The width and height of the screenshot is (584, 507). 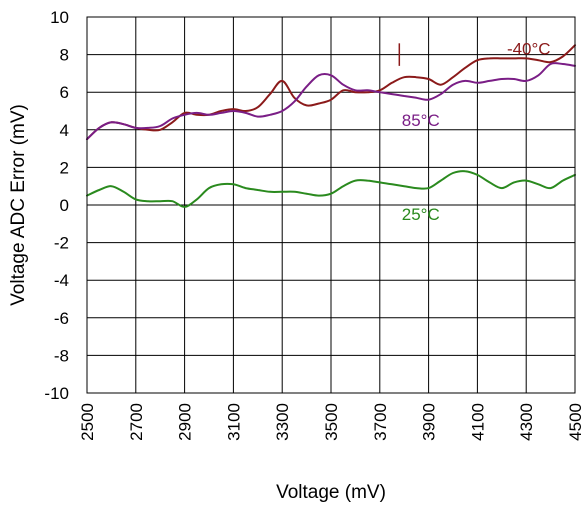 What do you see at coordinates (380, 422) in the screenshot?
I see `x-tick-label: 3700` at bounding box center [380, 422].